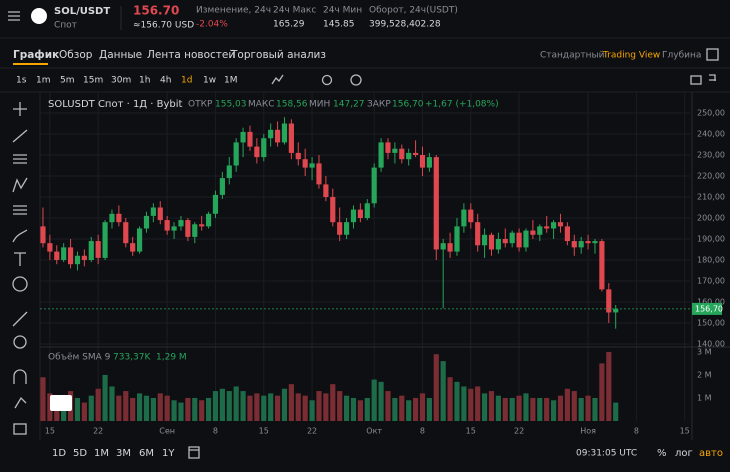  I want to click on stat-value: 399,528,402.28, so click(405, 25).